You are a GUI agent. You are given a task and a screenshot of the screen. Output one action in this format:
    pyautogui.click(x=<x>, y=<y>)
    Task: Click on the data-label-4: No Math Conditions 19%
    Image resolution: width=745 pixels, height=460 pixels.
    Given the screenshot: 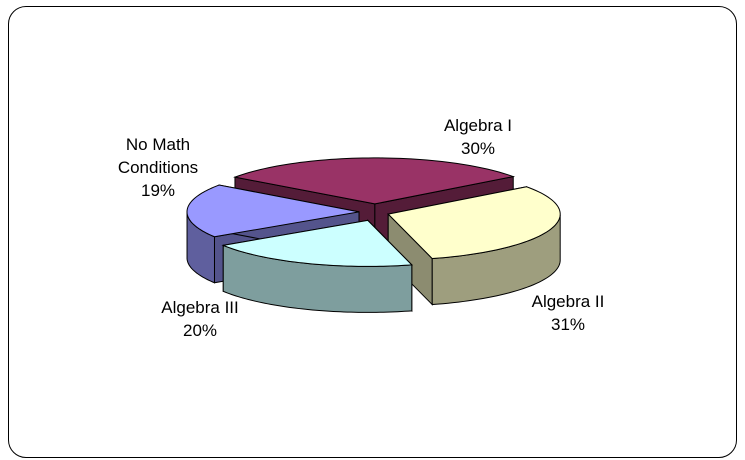 What is the action you would take?
    pyautogui.click(x=158, y=167)
    